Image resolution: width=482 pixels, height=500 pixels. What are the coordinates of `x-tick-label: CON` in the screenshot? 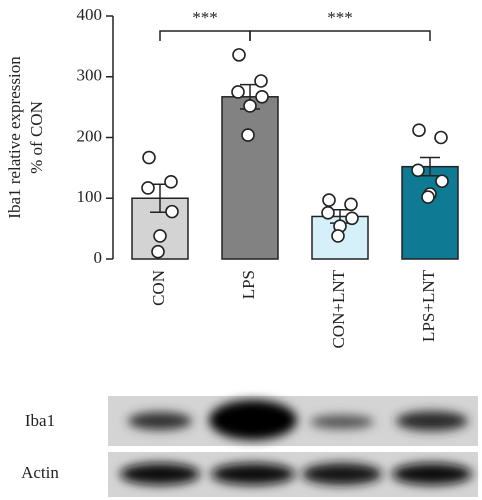 It's located at (158, 288).